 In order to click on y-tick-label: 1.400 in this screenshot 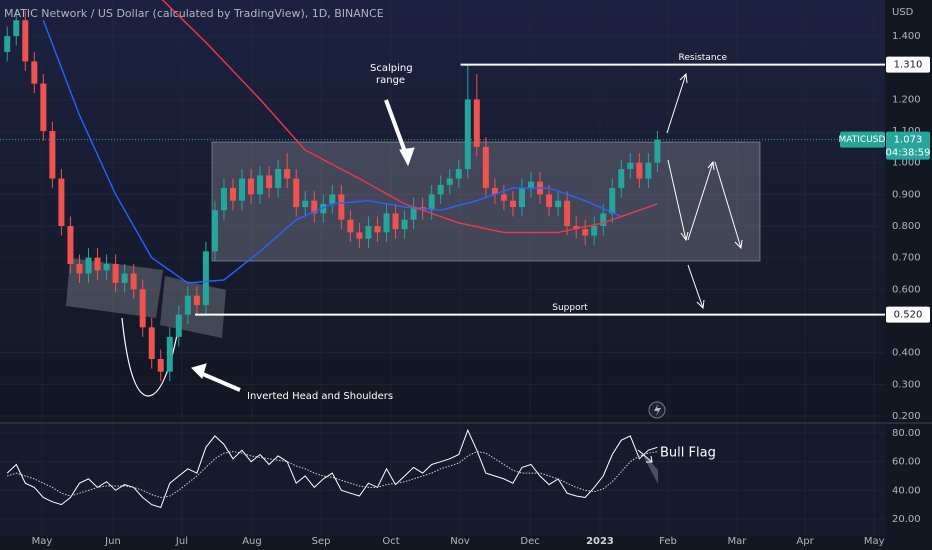, I will do `click(906, 36)`.